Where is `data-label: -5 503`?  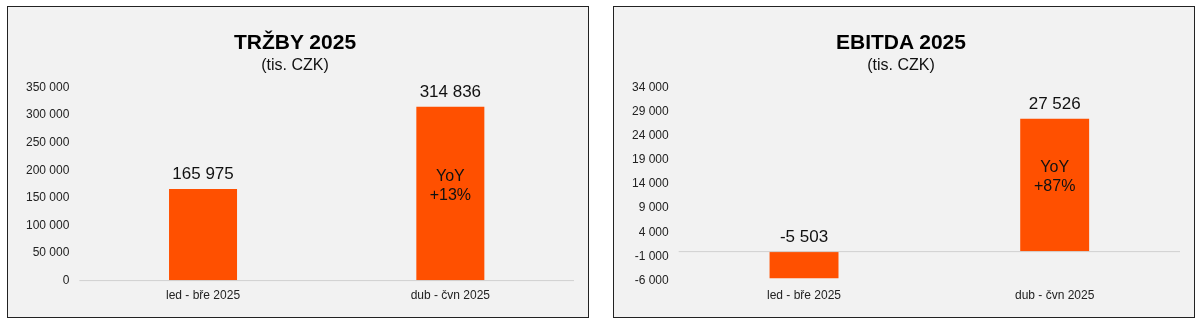 data-label: -5 503 is located at coordinates (804, 236).